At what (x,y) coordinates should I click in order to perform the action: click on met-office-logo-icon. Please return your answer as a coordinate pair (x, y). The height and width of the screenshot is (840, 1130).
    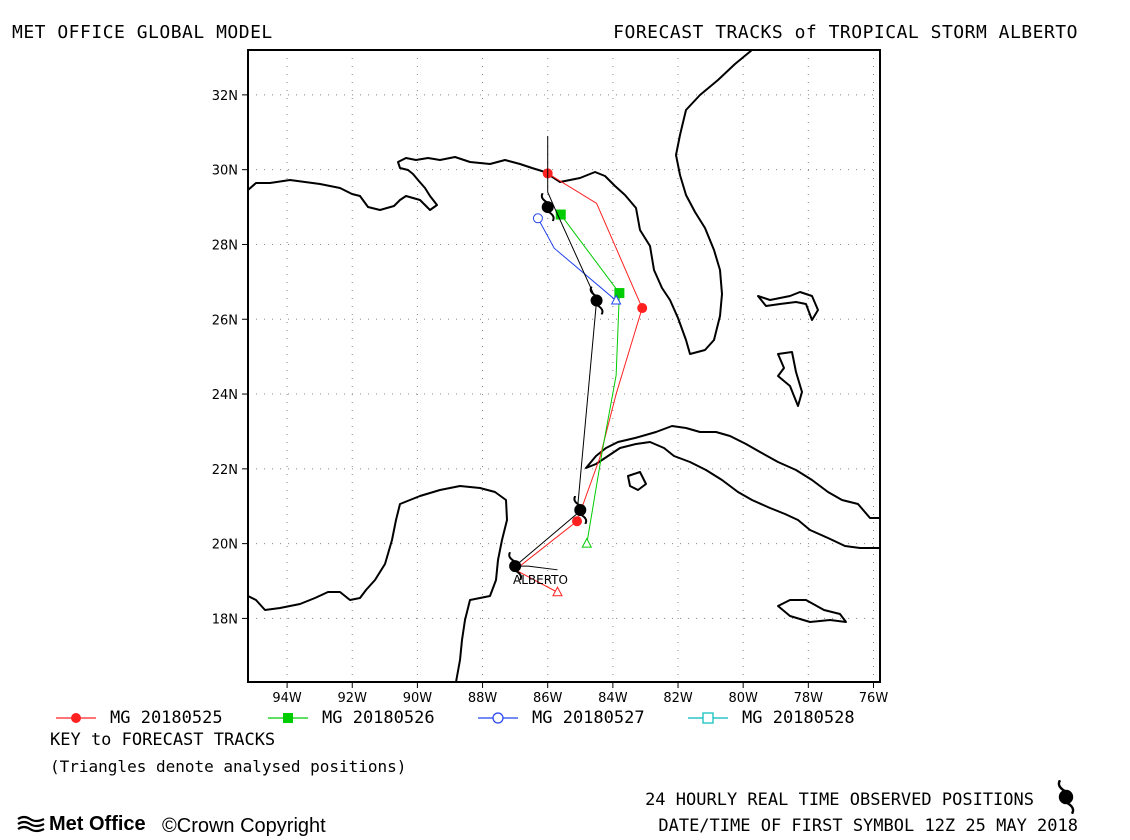
    Looking at the image, I should click on (31, 824).